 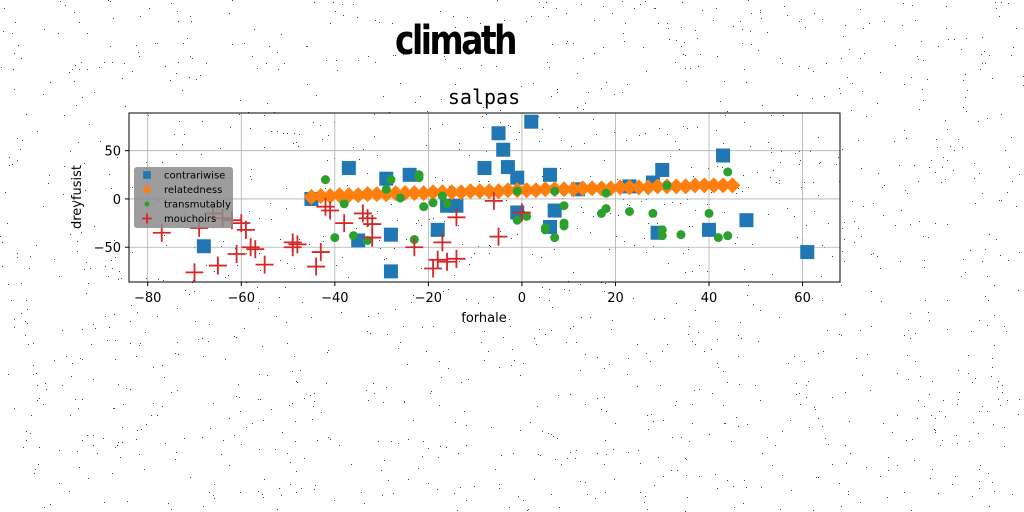 What do you see at coordinates (194, 176) in the screenshot?
I see `legend-label: contrariwise` at bounding box center [194, 176].